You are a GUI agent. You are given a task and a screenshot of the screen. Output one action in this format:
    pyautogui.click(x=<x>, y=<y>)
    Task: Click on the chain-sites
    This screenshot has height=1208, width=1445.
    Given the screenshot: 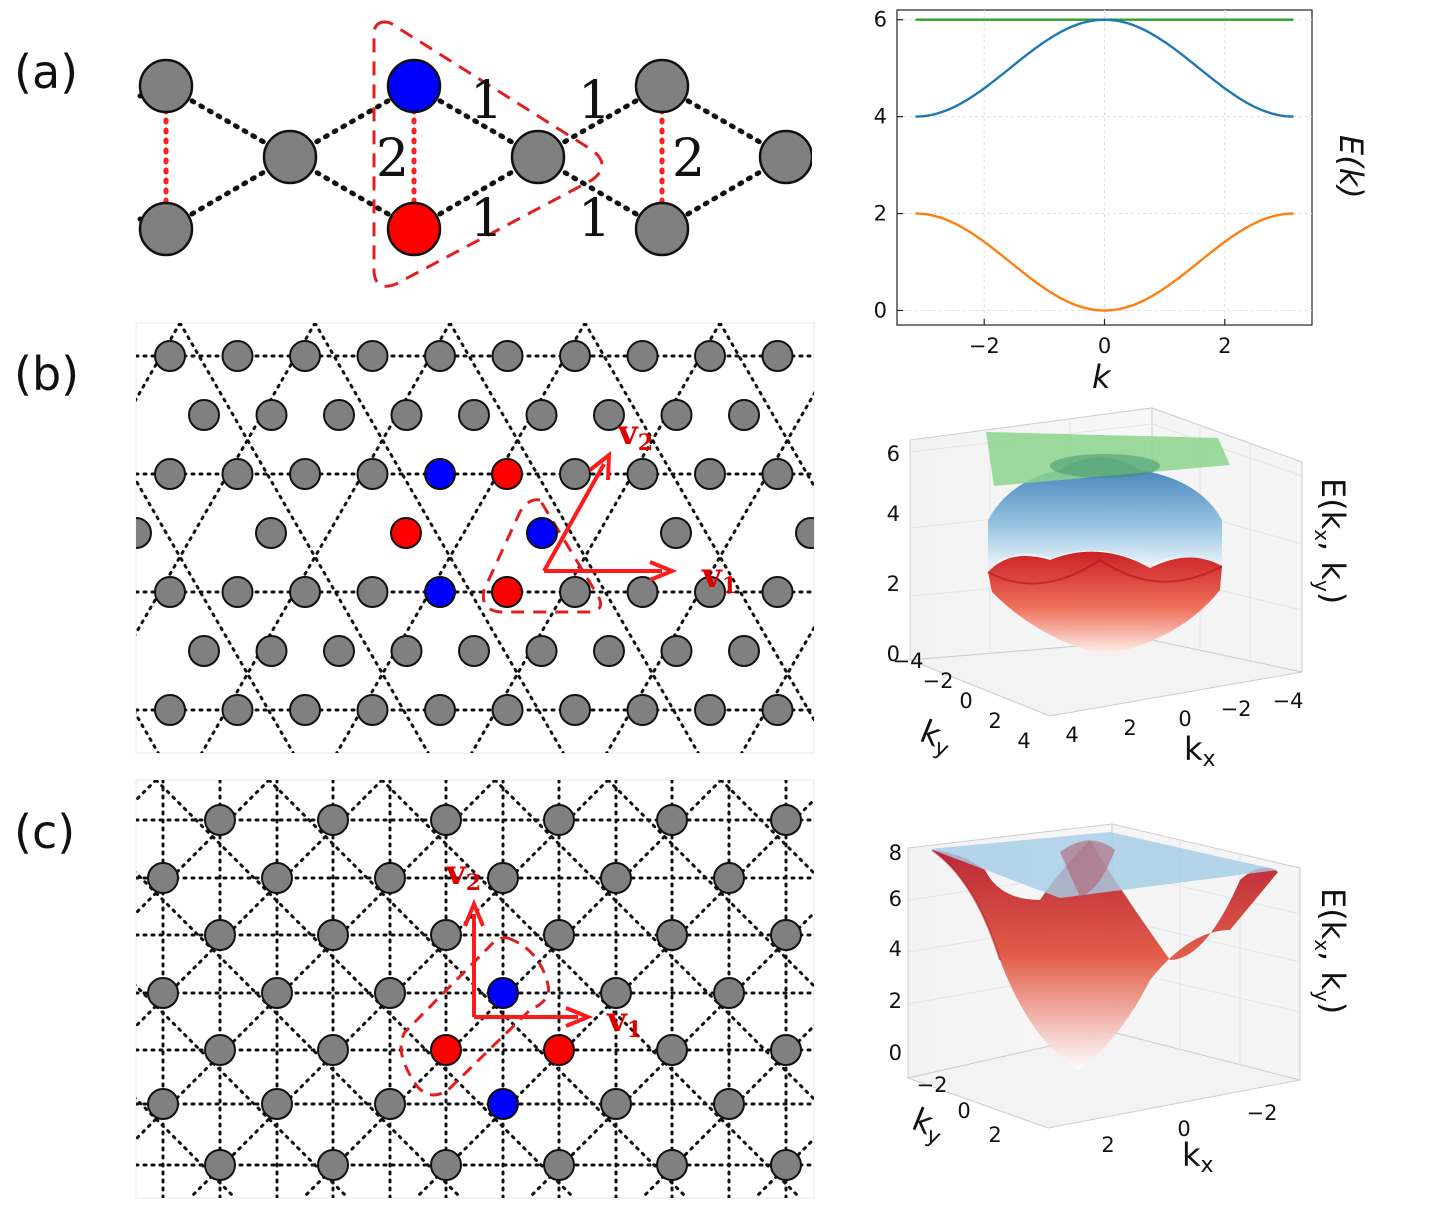 What is the action you would take?
    pyautogui.click(x=495, y=157)
    